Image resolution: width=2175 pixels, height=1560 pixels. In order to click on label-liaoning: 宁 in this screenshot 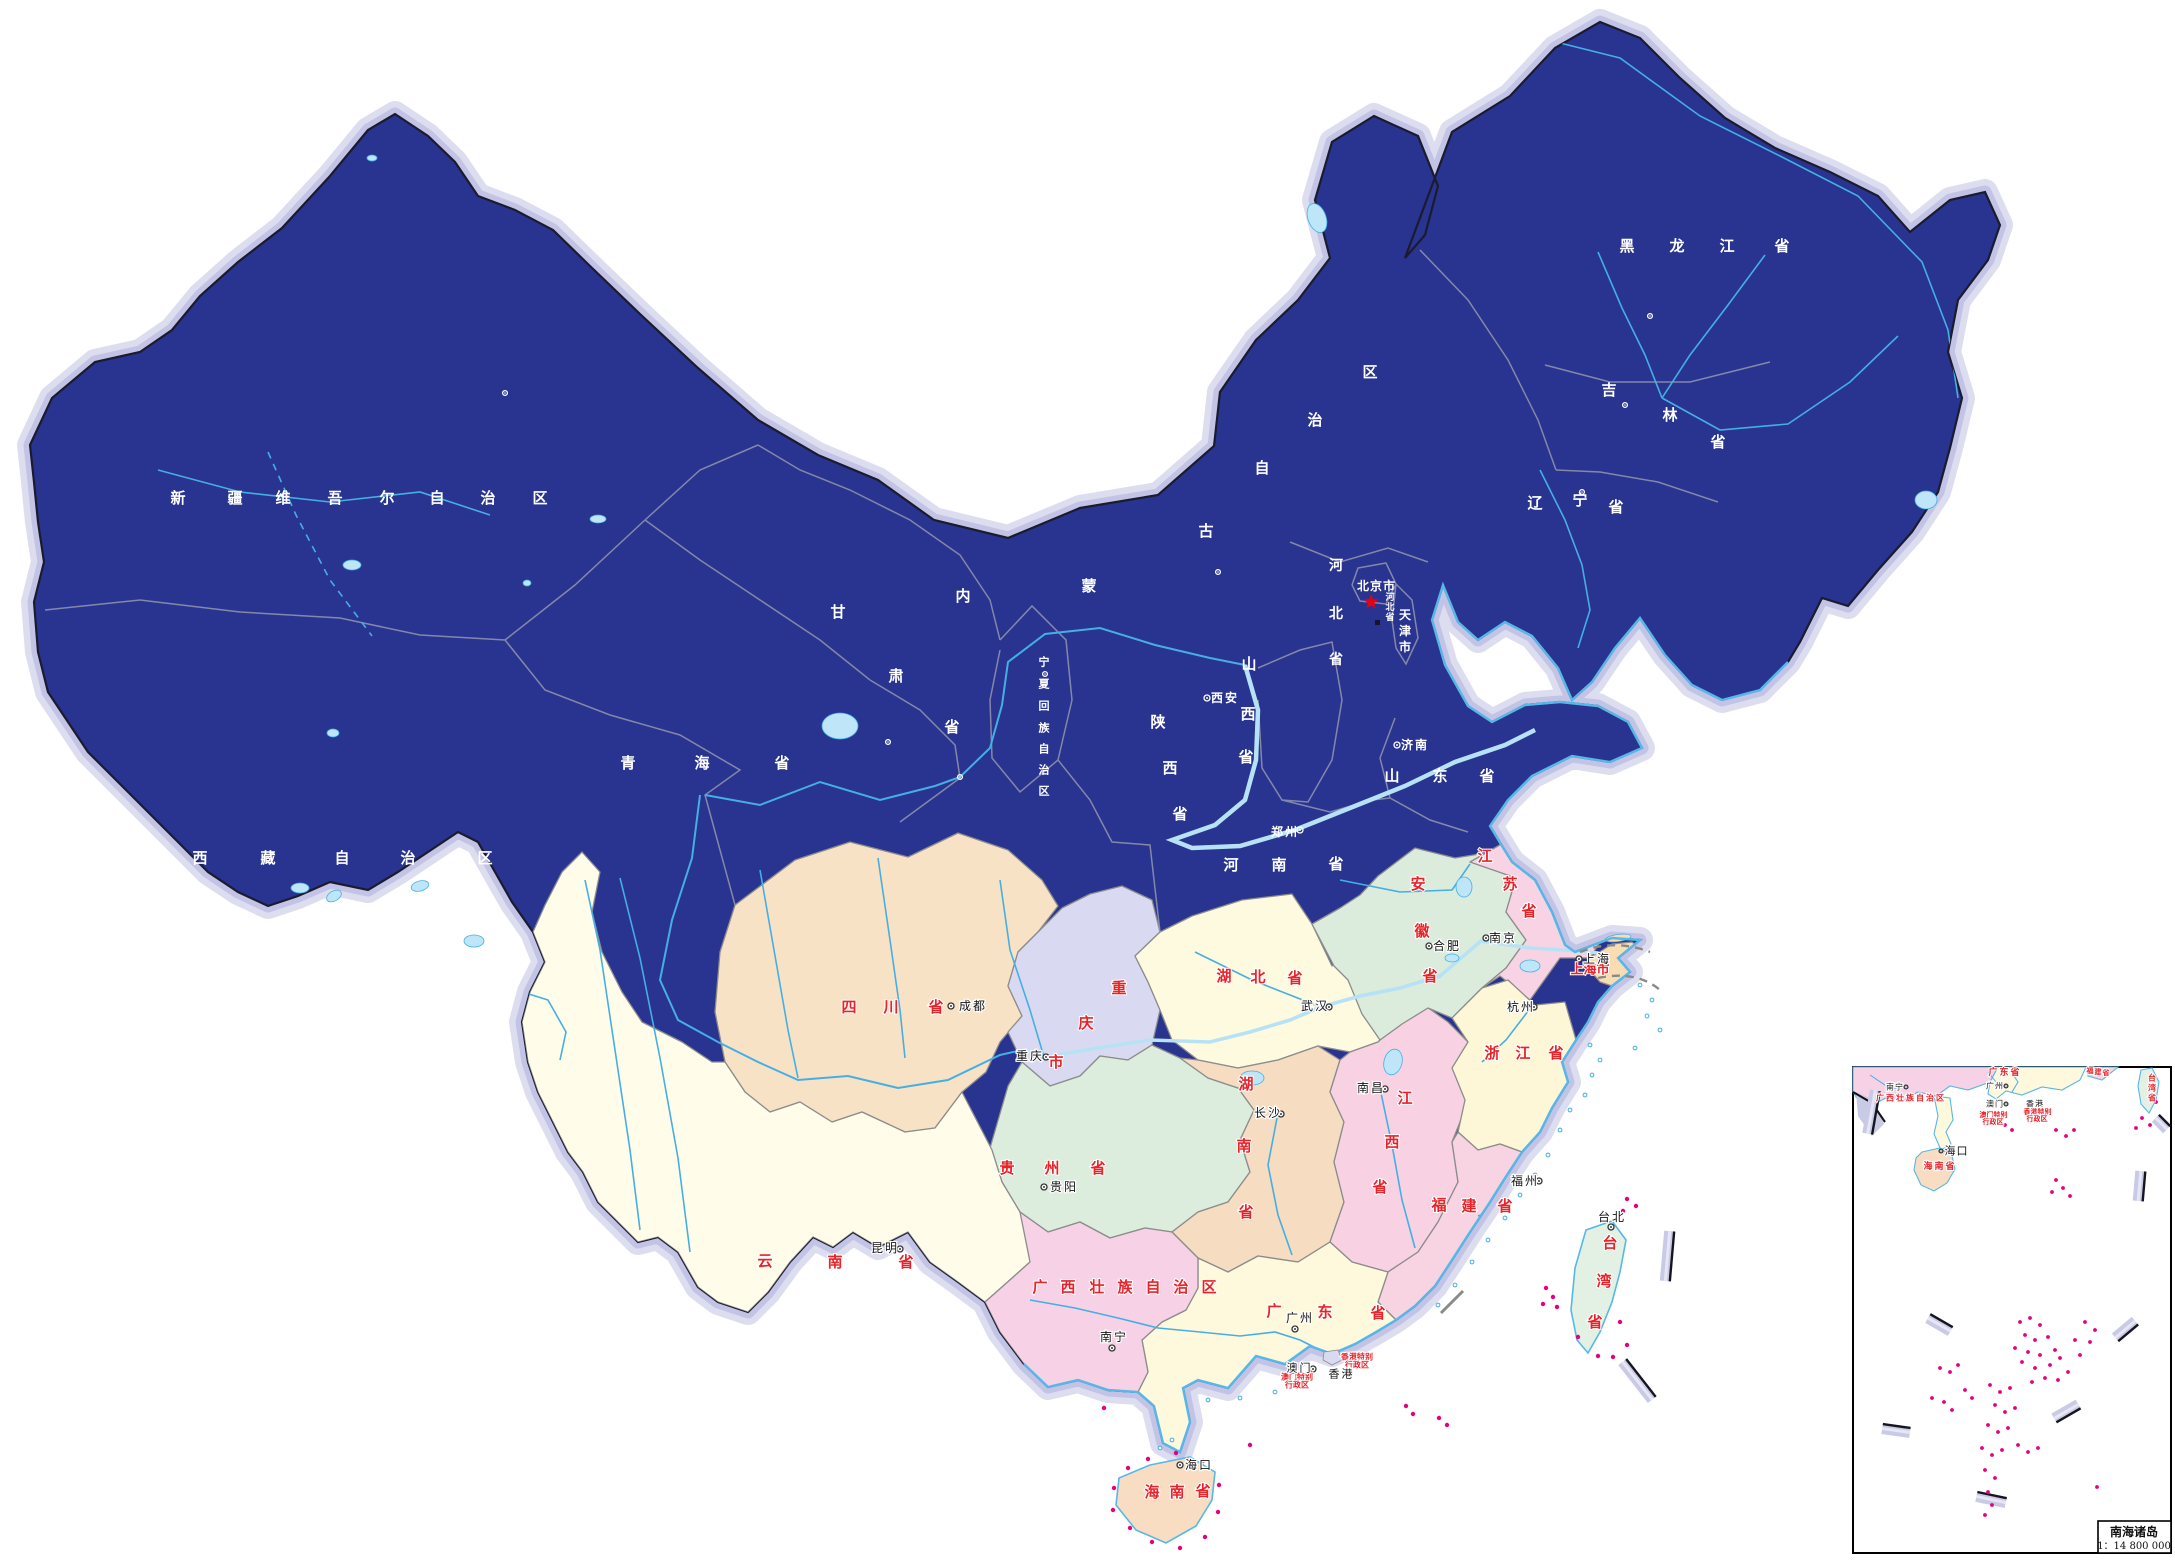, I will do `click(1579, 500)`.